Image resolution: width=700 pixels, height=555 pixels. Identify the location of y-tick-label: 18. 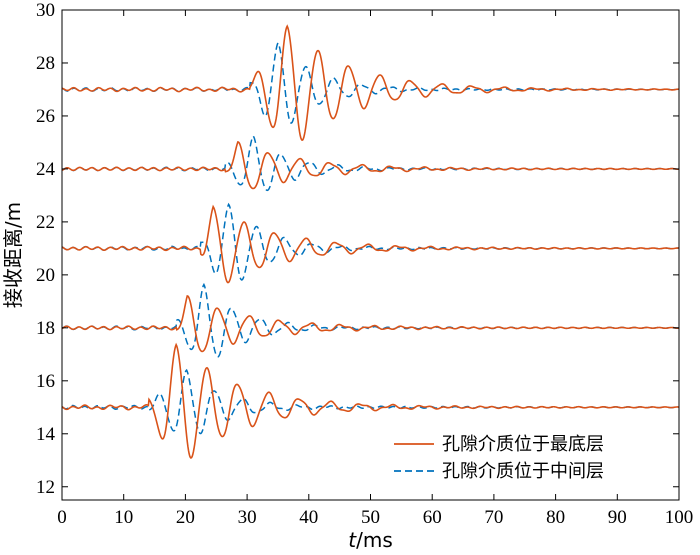
(45, 328).